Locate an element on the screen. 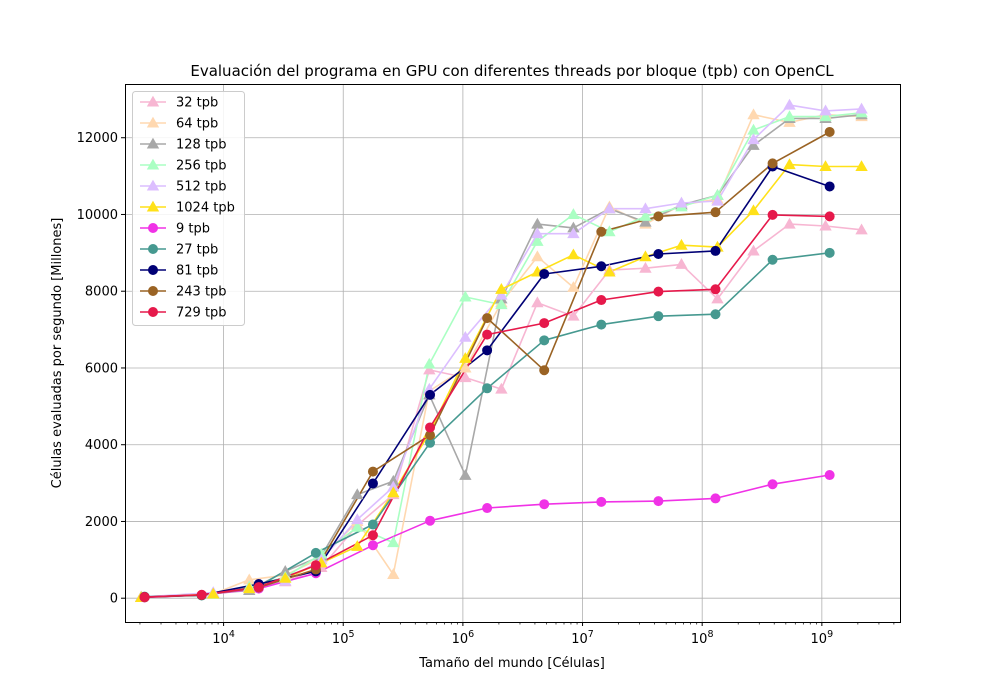 This screenshot has height=700, width=1000. y-axis: 0 2000 4000 6000 8000 10000 12000 is located at coordinates (101, 369).